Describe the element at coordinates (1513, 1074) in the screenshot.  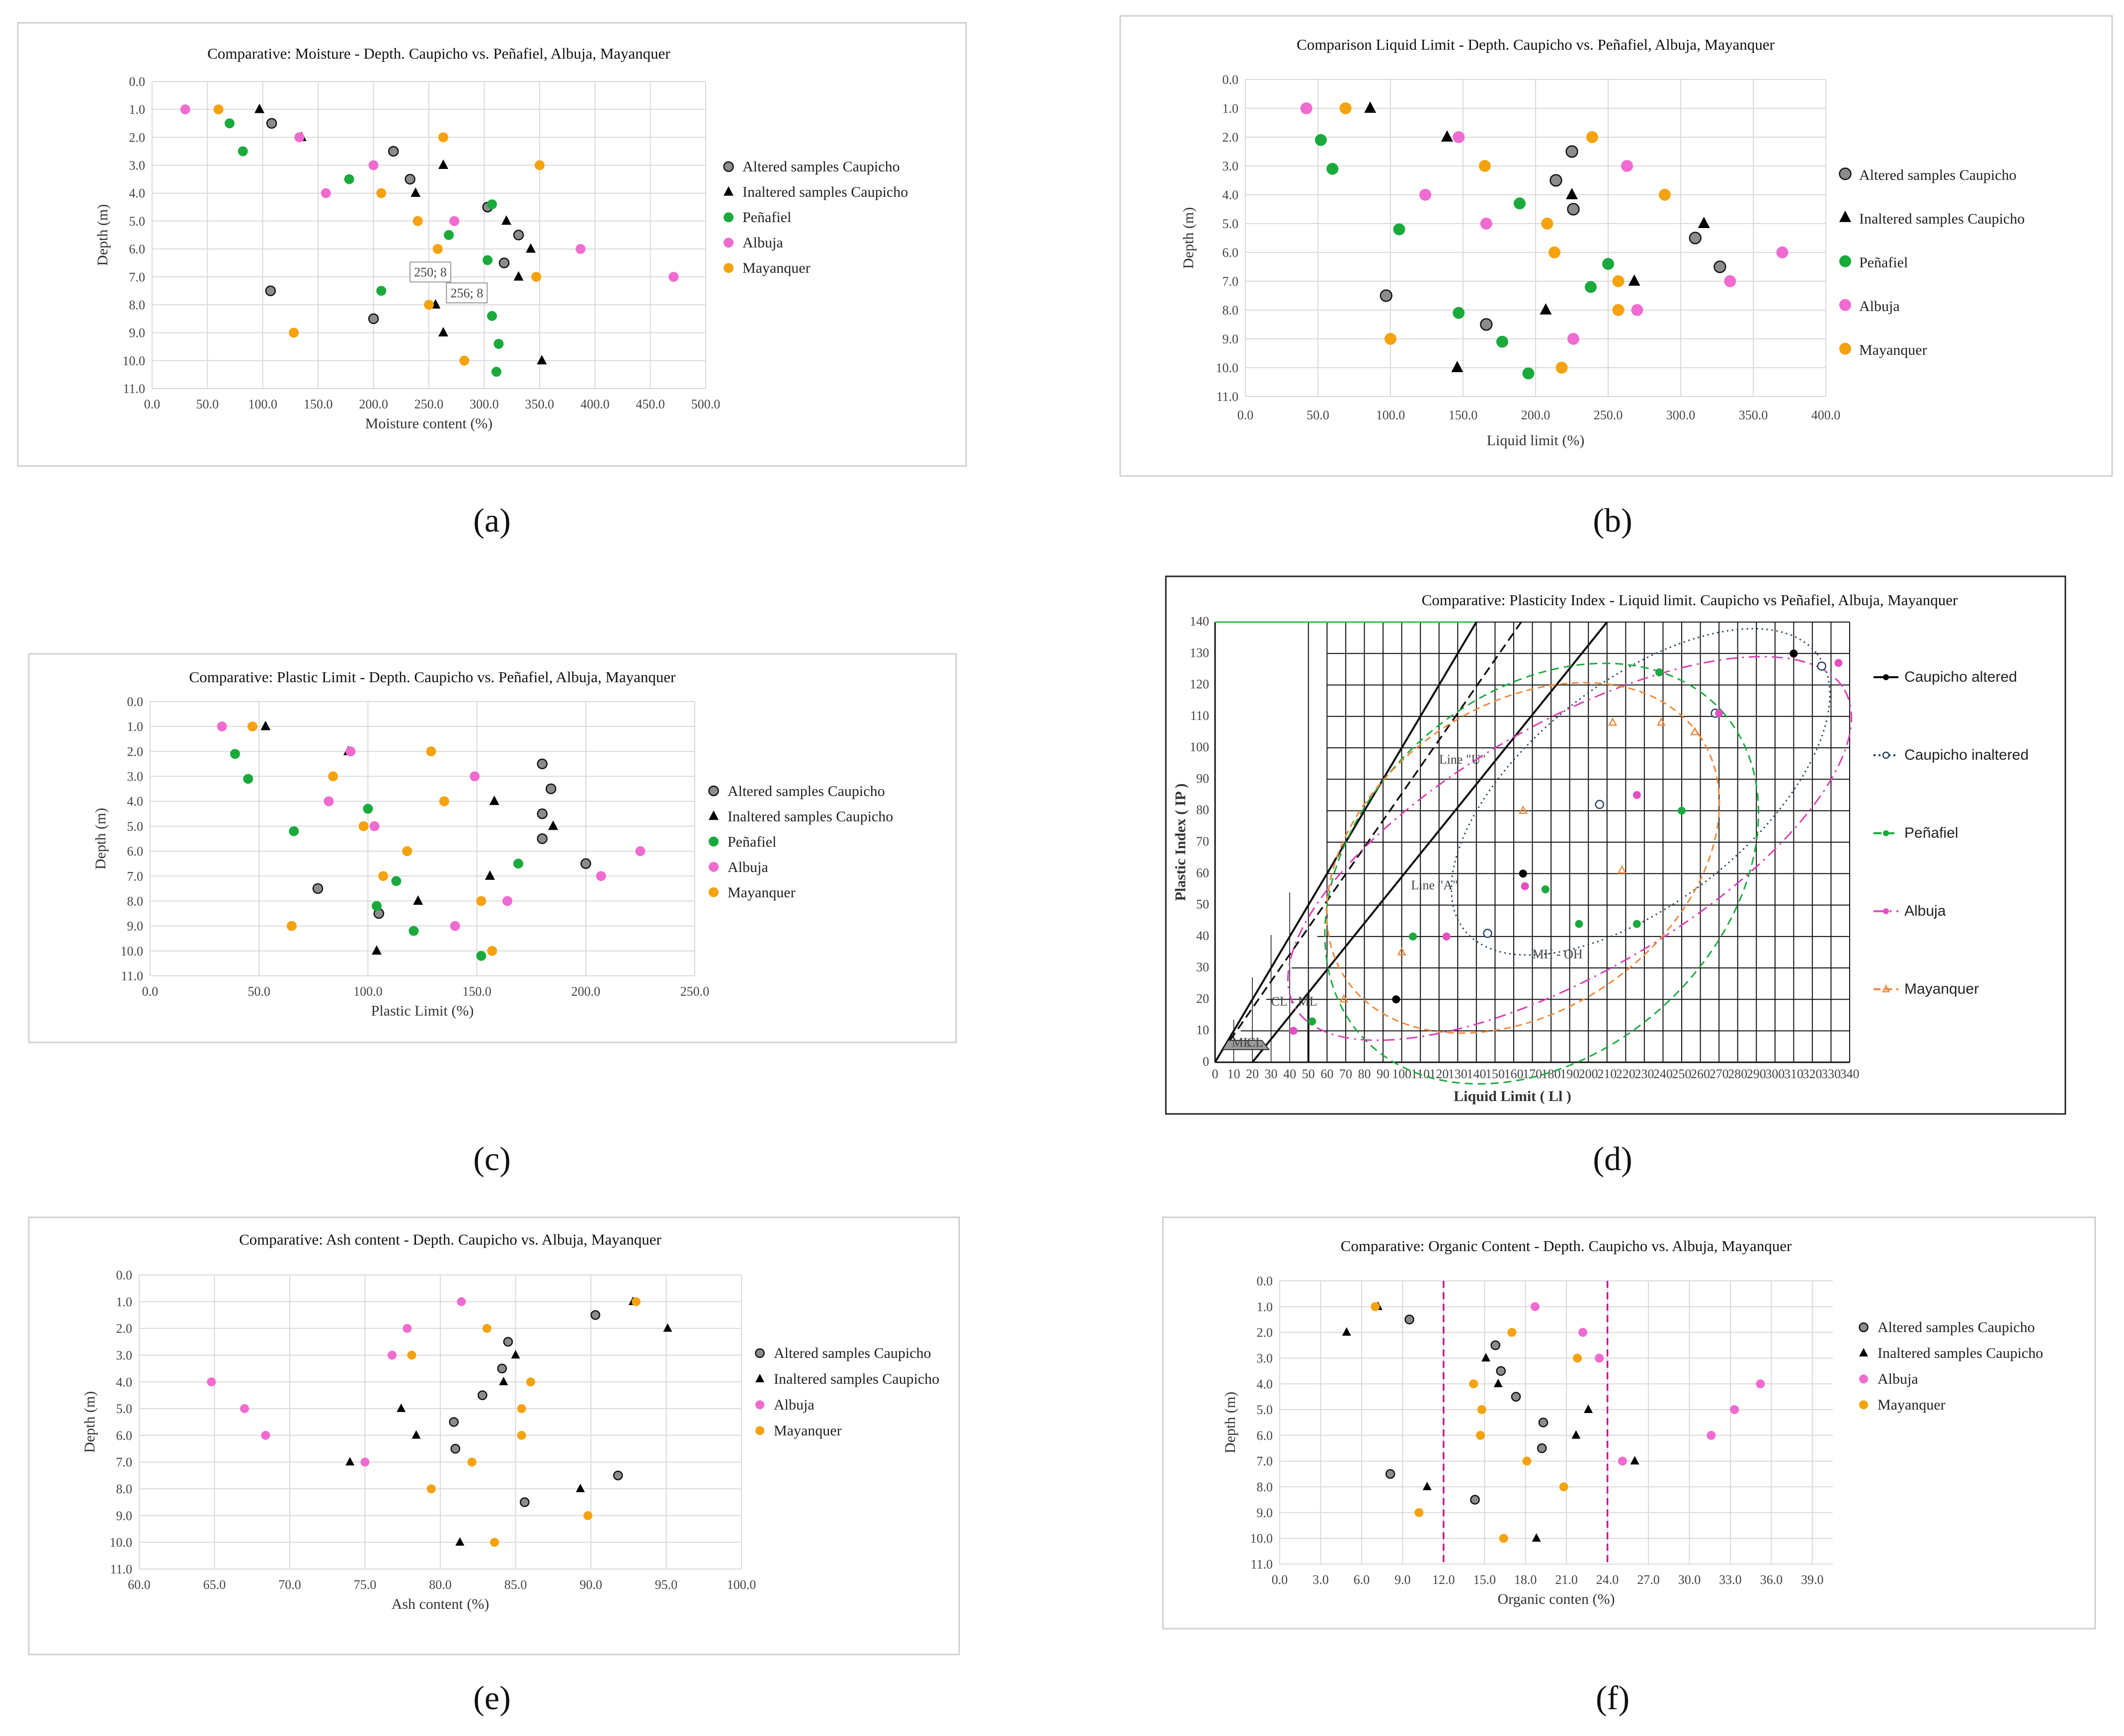
I see `x-tick-label: 160` at that location.